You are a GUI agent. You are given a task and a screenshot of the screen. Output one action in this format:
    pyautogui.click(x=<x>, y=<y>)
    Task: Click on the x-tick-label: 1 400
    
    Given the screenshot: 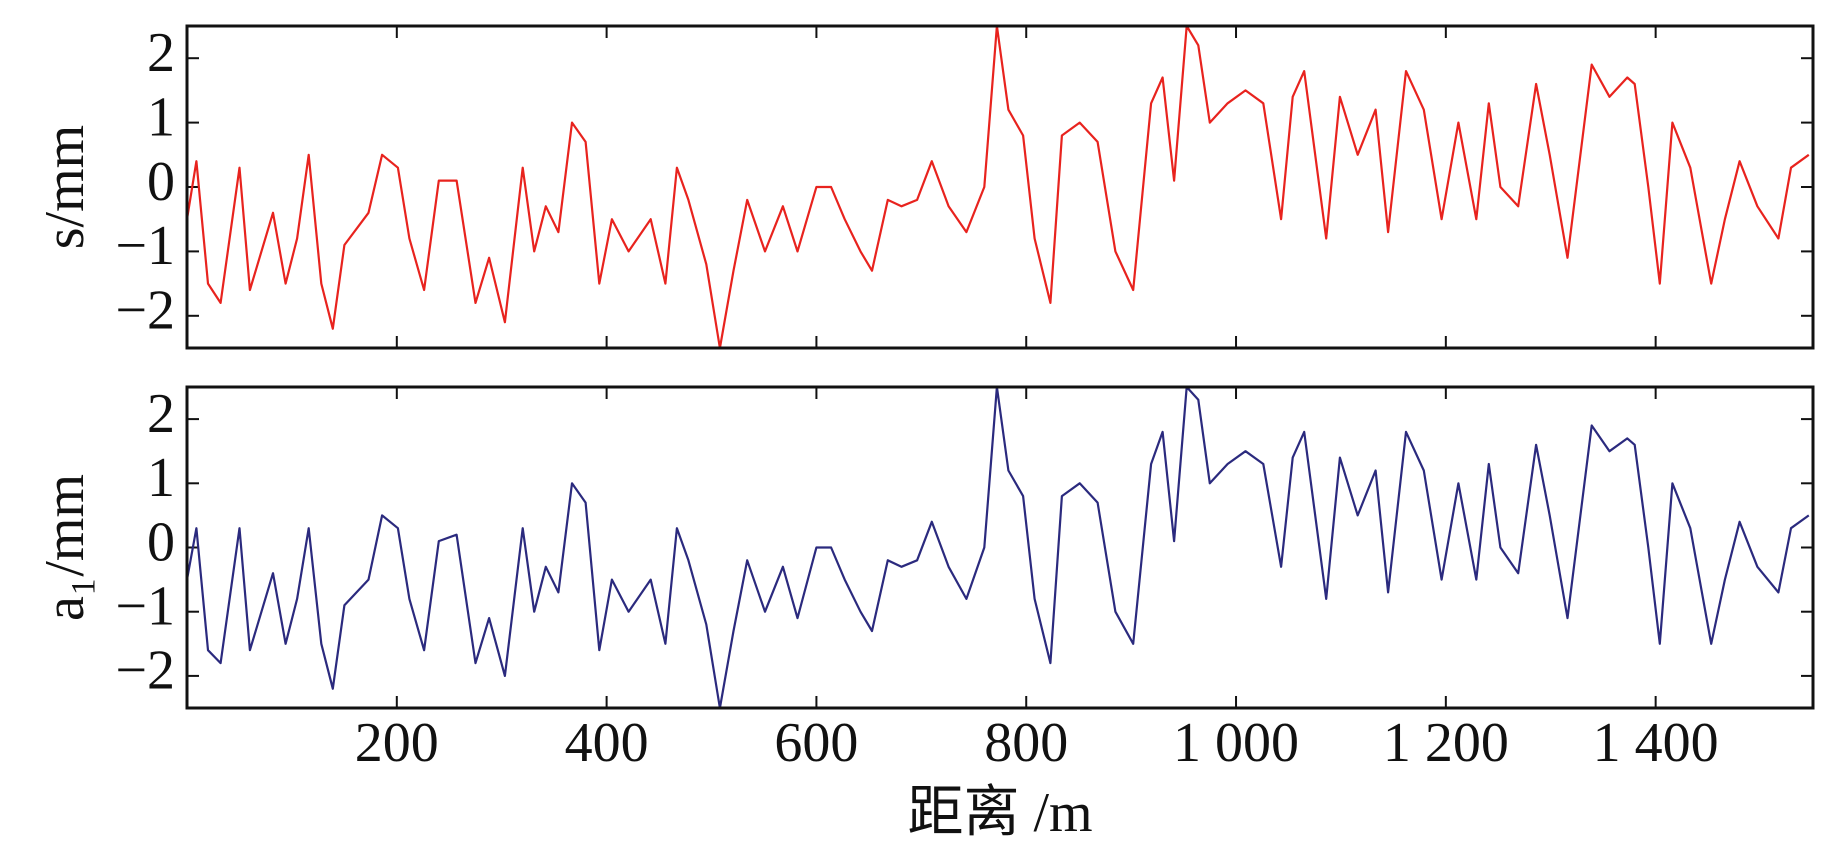 What is the action you would take?
    pyautogui.click(x=1656, y=743)
    